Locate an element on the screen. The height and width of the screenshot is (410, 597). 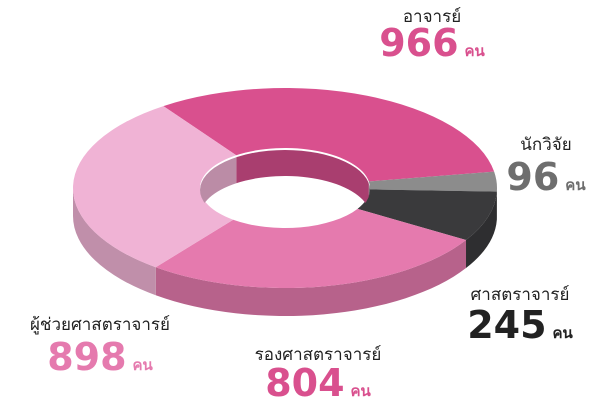
value-label: 96 is located at coordinates (532, 177).